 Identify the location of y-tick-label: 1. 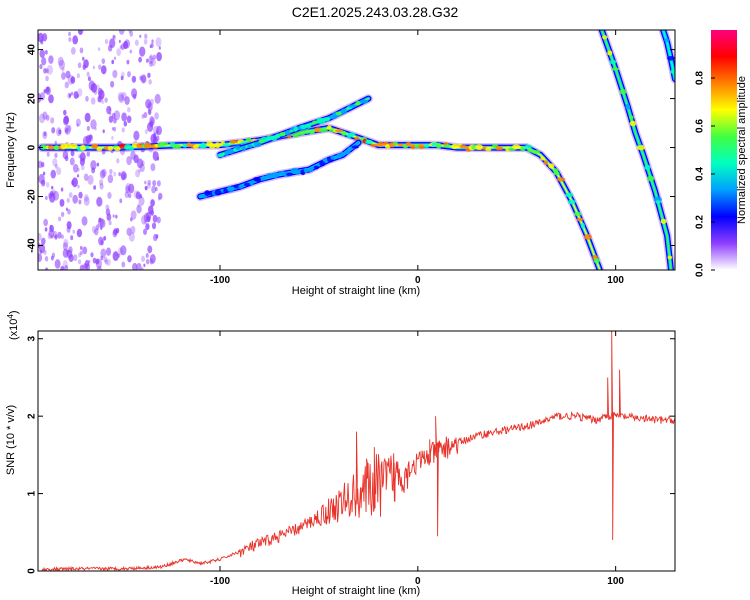
(32, 493).